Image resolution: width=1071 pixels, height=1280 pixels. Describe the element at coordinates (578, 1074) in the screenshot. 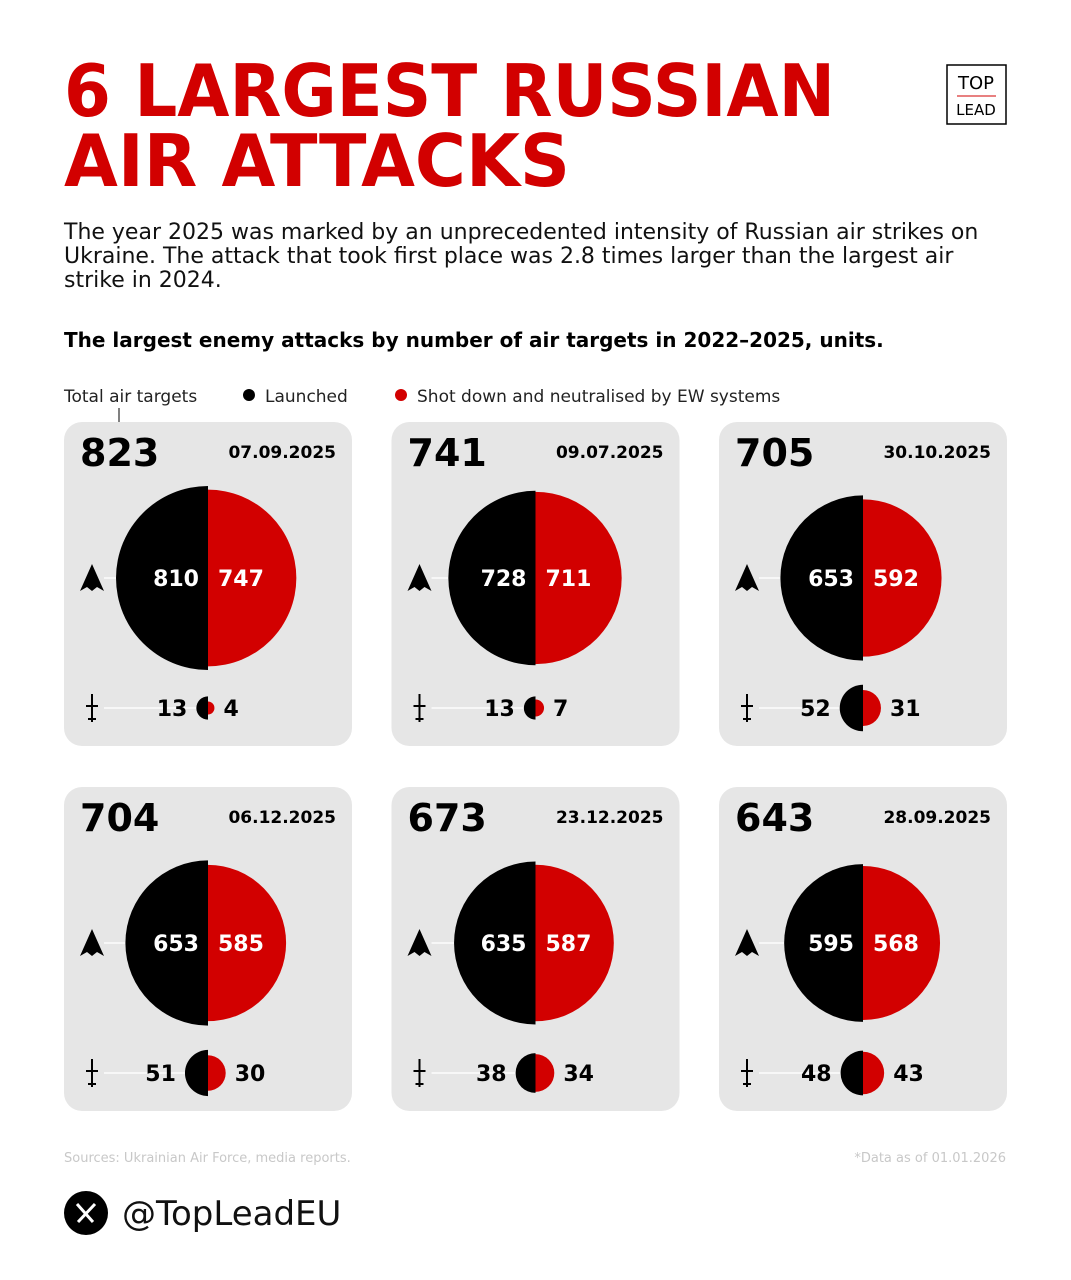

I see `shot-value: 34` at that location.